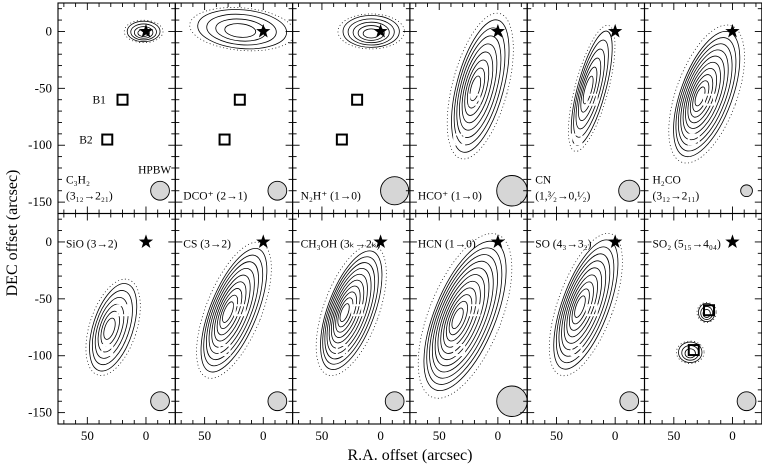  Describe the element at coordinates (447, 245) in the screenshot. I see `molecule-label: HCN (1→0)` at that location.